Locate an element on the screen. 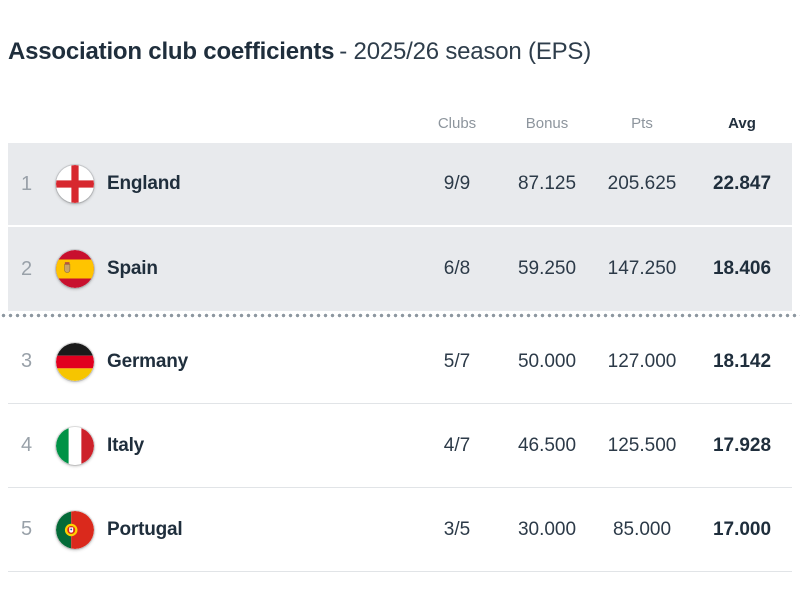 The image size is (800, 593). rank-cell: 5 is located at coordinates (27, 529).